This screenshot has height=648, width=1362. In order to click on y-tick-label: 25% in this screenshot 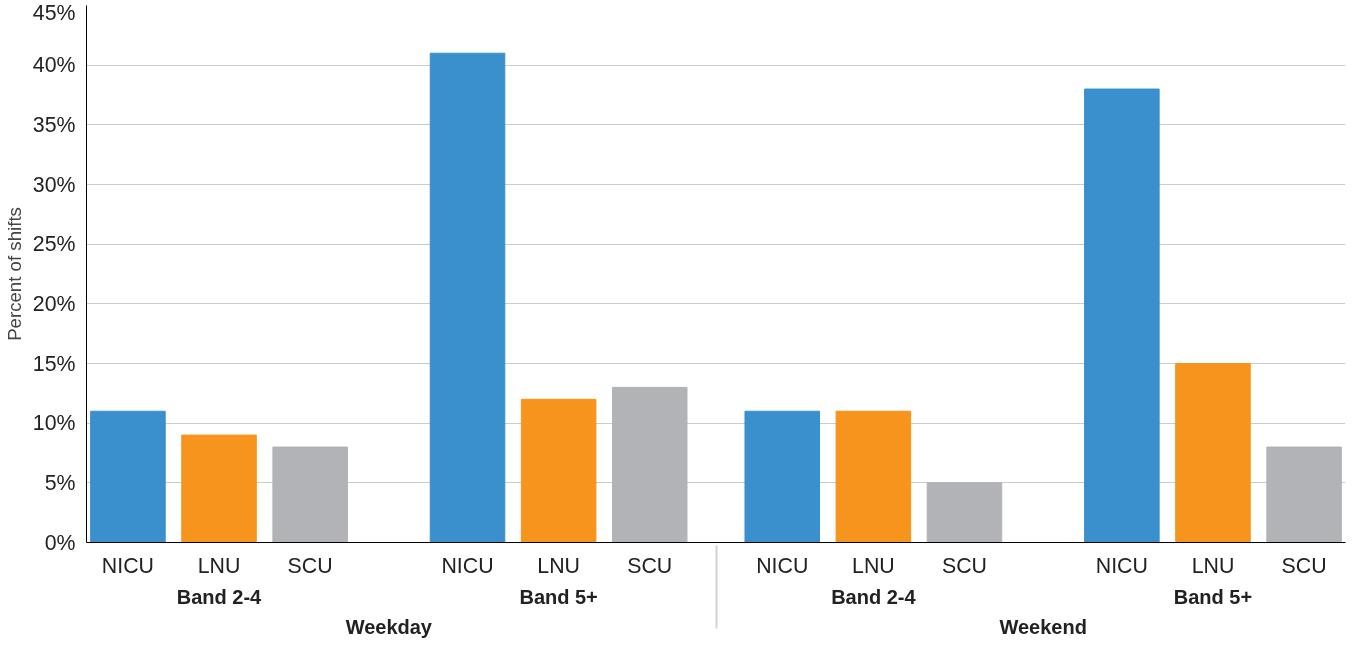, I will do `click(54, 244)`.